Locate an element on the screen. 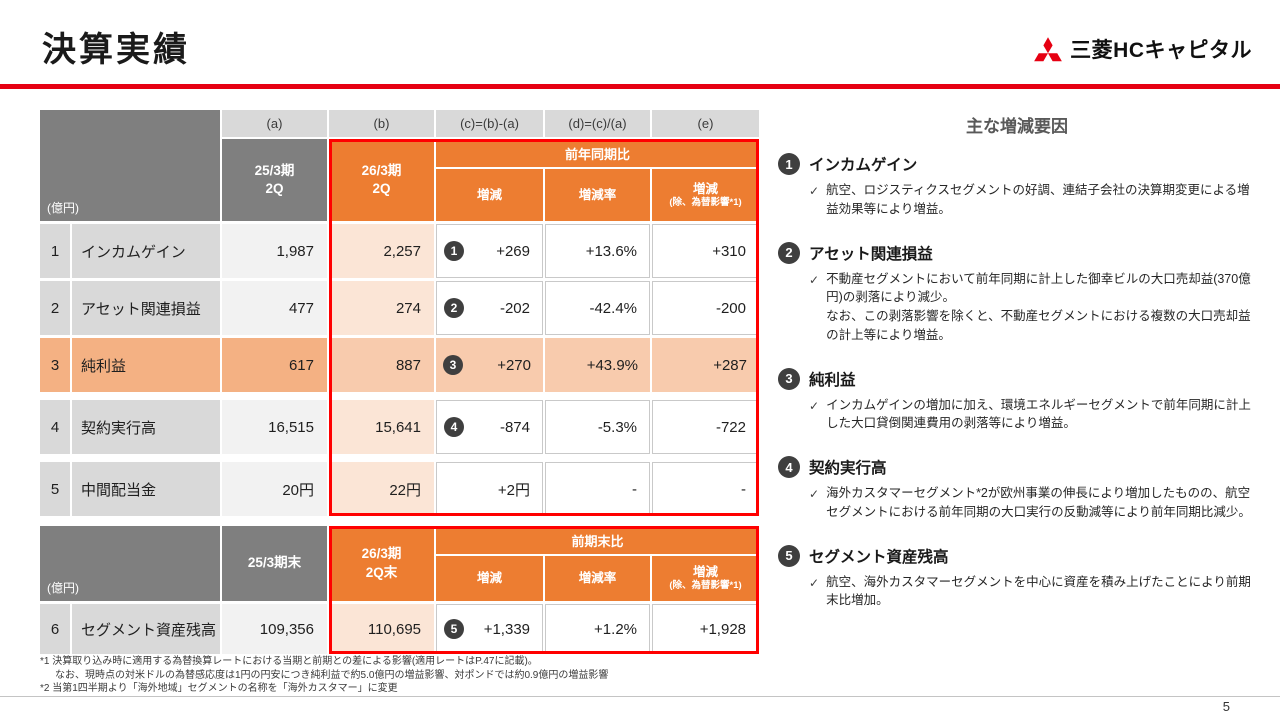 This screenshot has width=1280, height=720. ref-badge-3: 3 is located at coordinates (453, 365).